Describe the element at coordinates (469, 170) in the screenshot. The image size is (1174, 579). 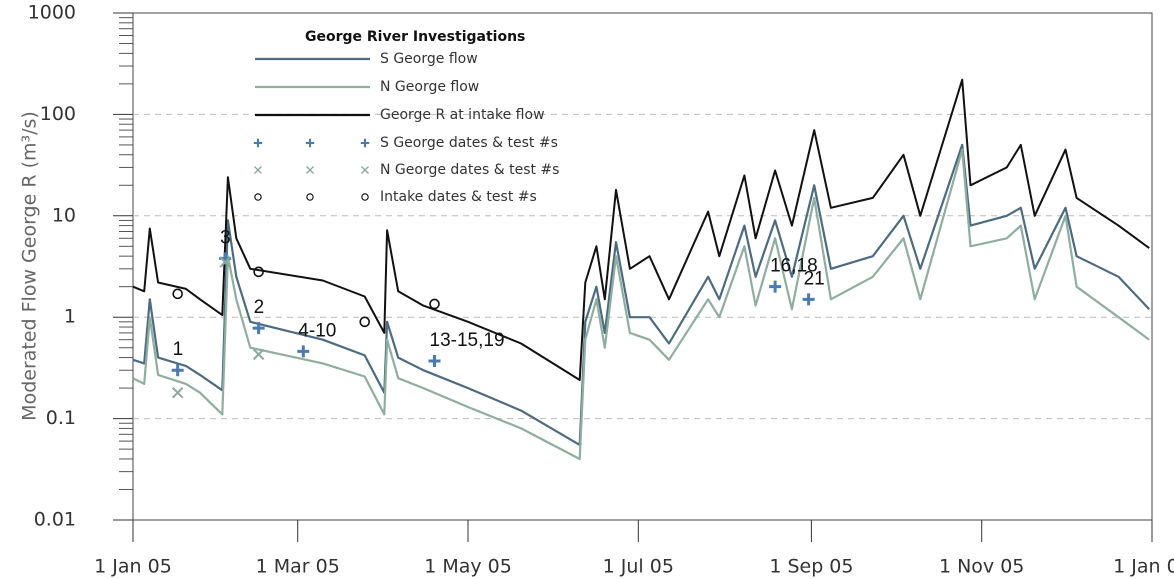
I see `legend-label: N George dates & test #s` at that location.